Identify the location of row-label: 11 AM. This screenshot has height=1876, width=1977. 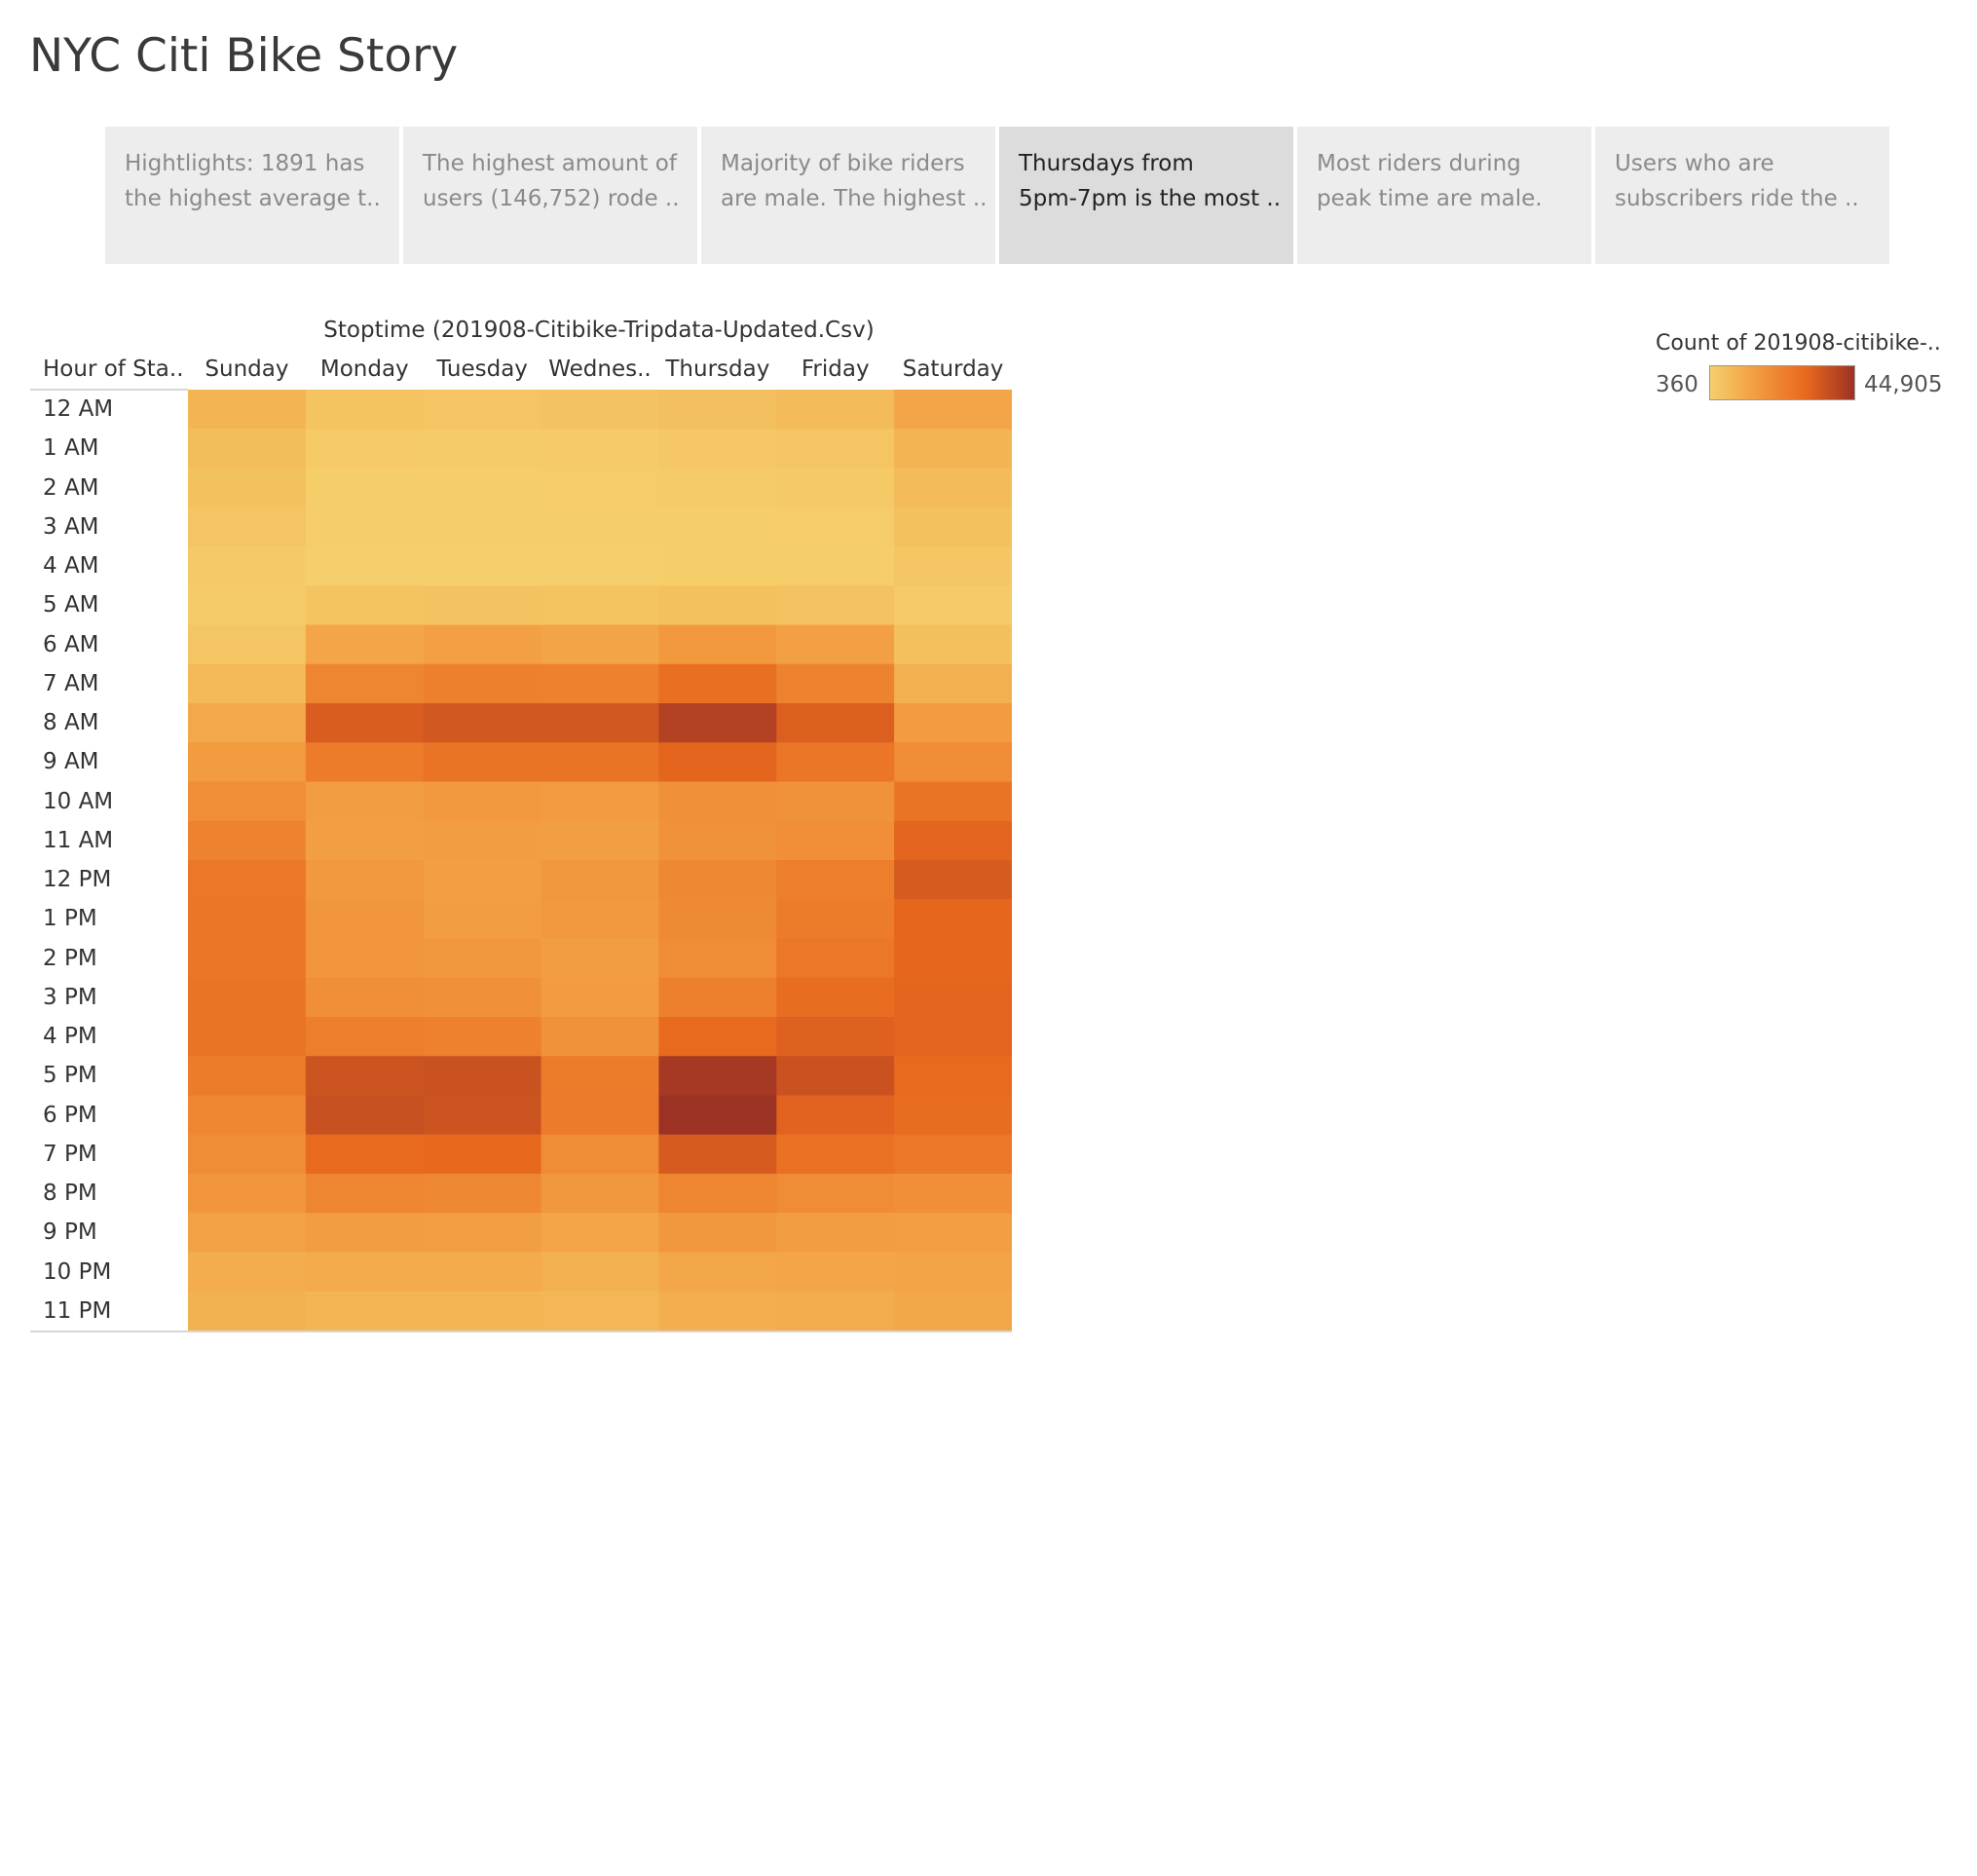
(78, 840).